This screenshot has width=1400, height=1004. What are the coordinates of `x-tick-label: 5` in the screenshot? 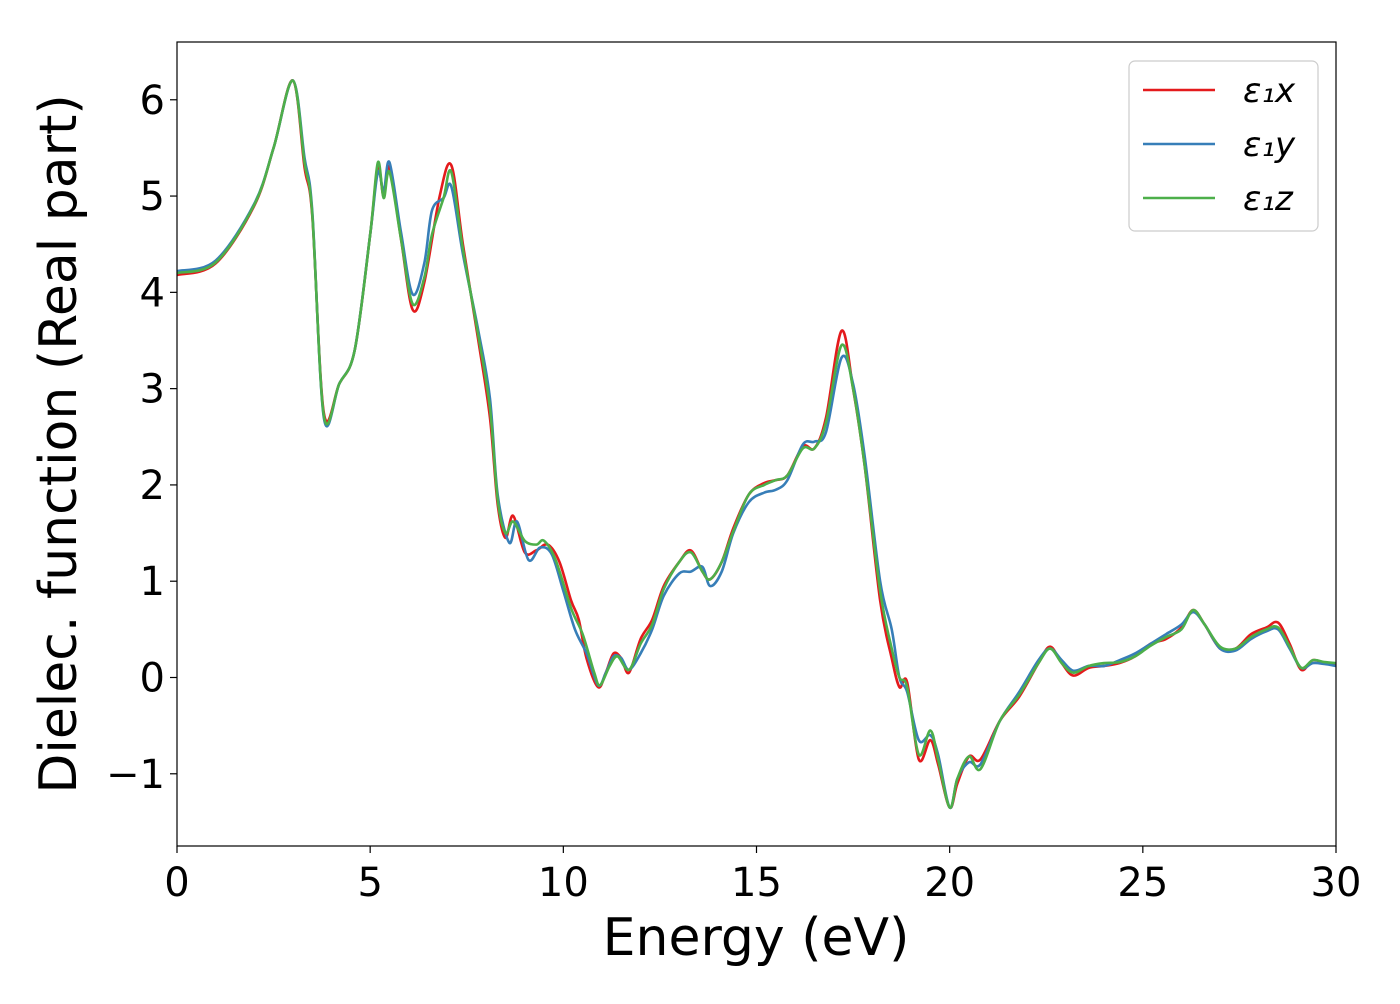 It's located at (369, 883).